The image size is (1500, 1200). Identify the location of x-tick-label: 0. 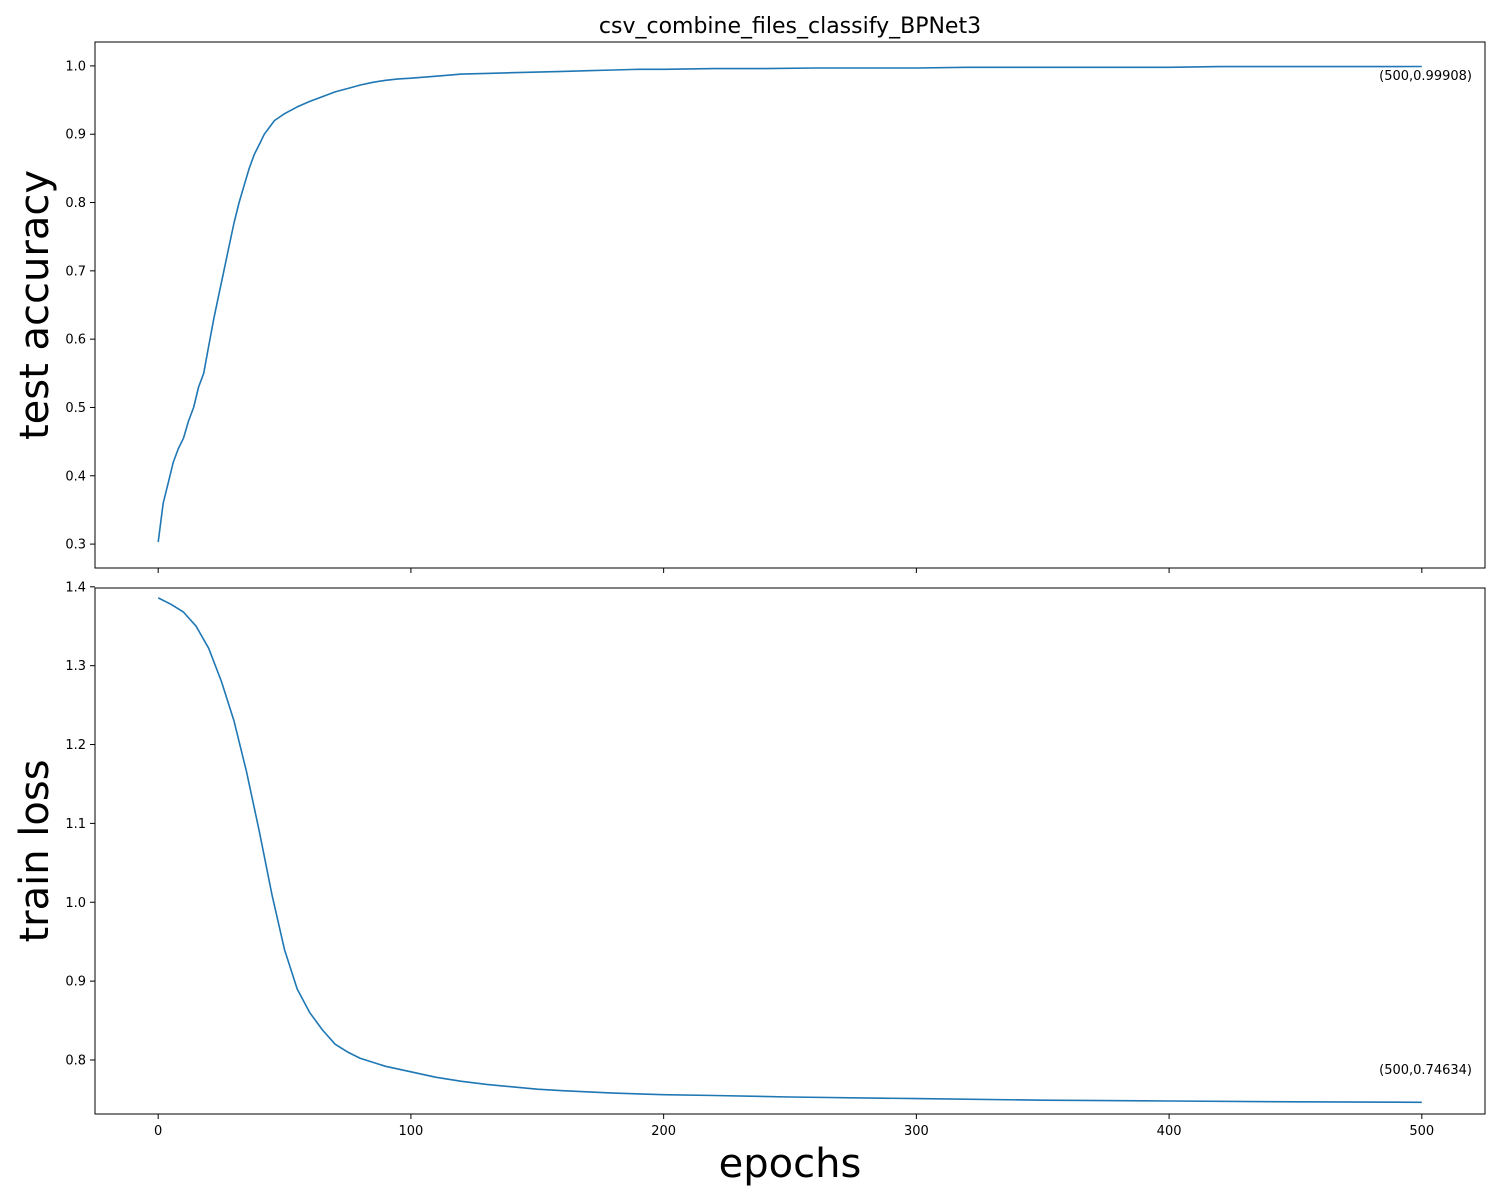
(158, 1131).